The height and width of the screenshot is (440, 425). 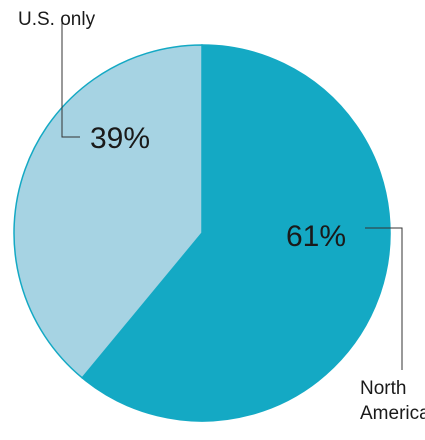 What do you see at coordinates (120, 138) in the screenshot?
I see `value-label: 39%` at bounding box center [120, 138].